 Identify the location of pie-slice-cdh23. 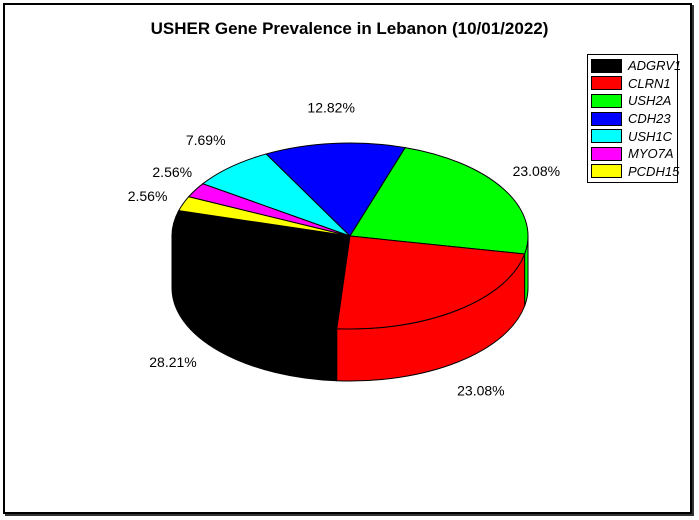
(336, 189).